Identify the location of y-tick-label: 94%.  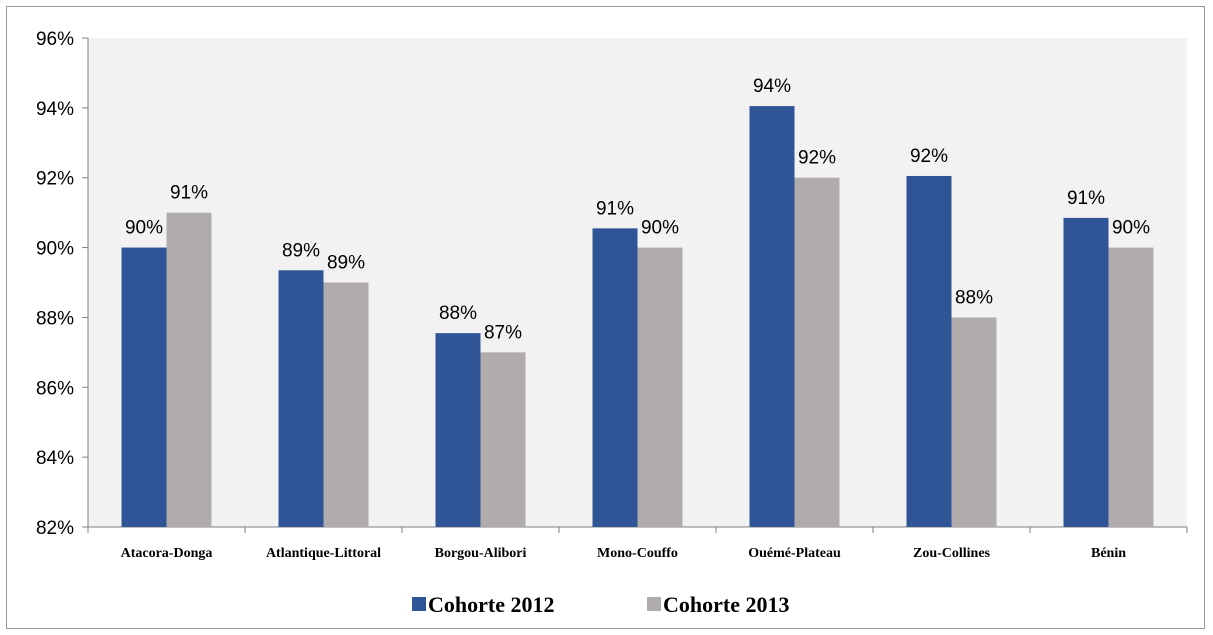
(55, 109).